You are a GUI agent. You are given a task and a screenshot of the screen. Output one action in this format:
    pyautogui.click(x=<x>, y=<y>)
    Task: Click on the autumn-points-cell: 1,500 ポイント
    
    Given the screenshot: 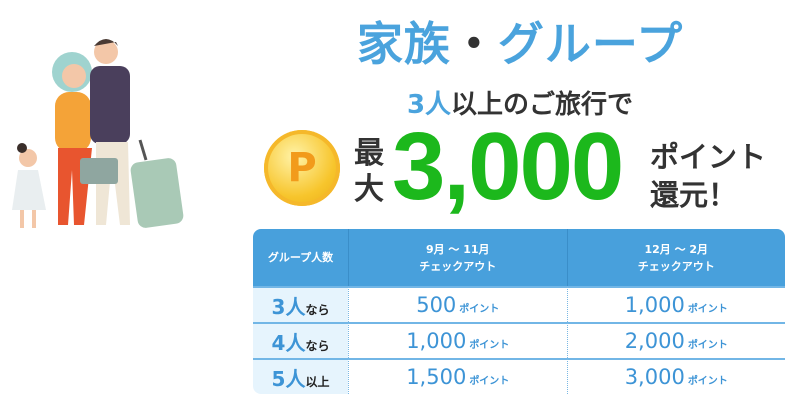 What is the action you would take?
    pyautogui.click(x=457, y=376)
    